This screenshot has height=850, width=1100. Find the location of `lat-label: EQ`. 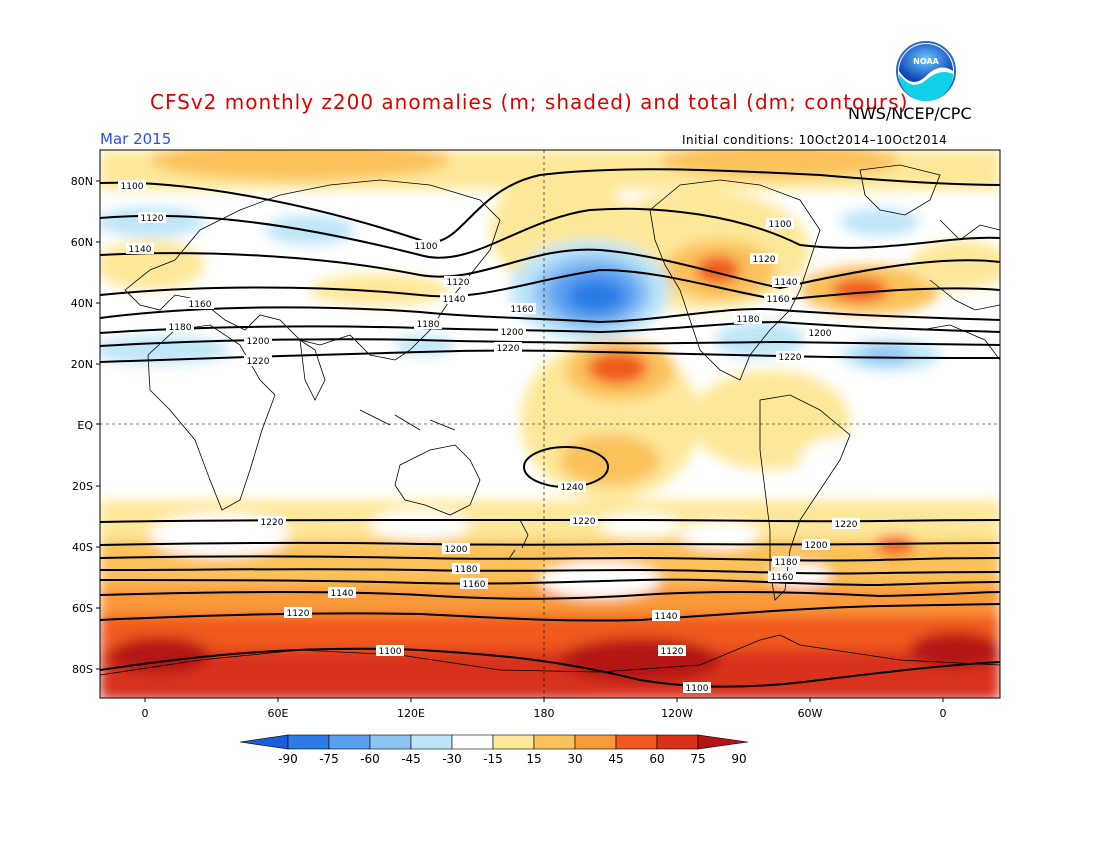

lat-label: EQ is located at coordinates (85, 425).